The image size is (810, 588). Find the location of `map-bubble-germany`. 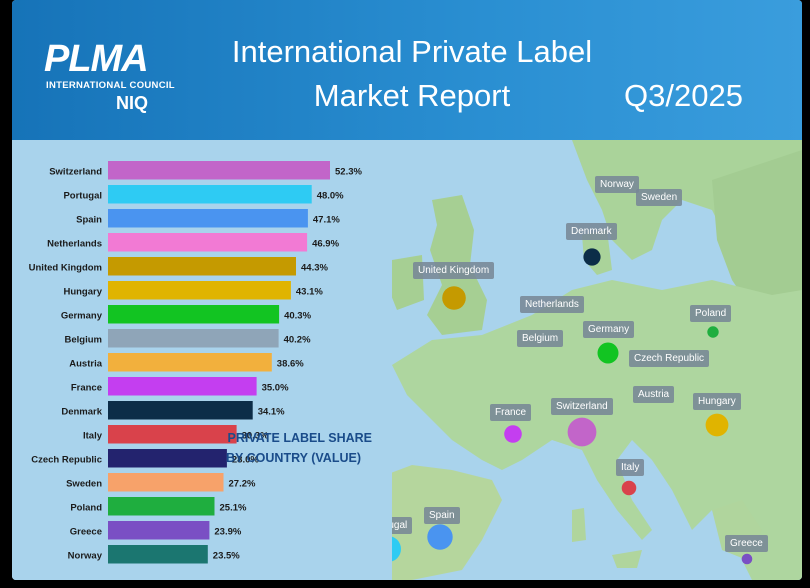

map-bubble-germany is located at coordinates (608, 353).